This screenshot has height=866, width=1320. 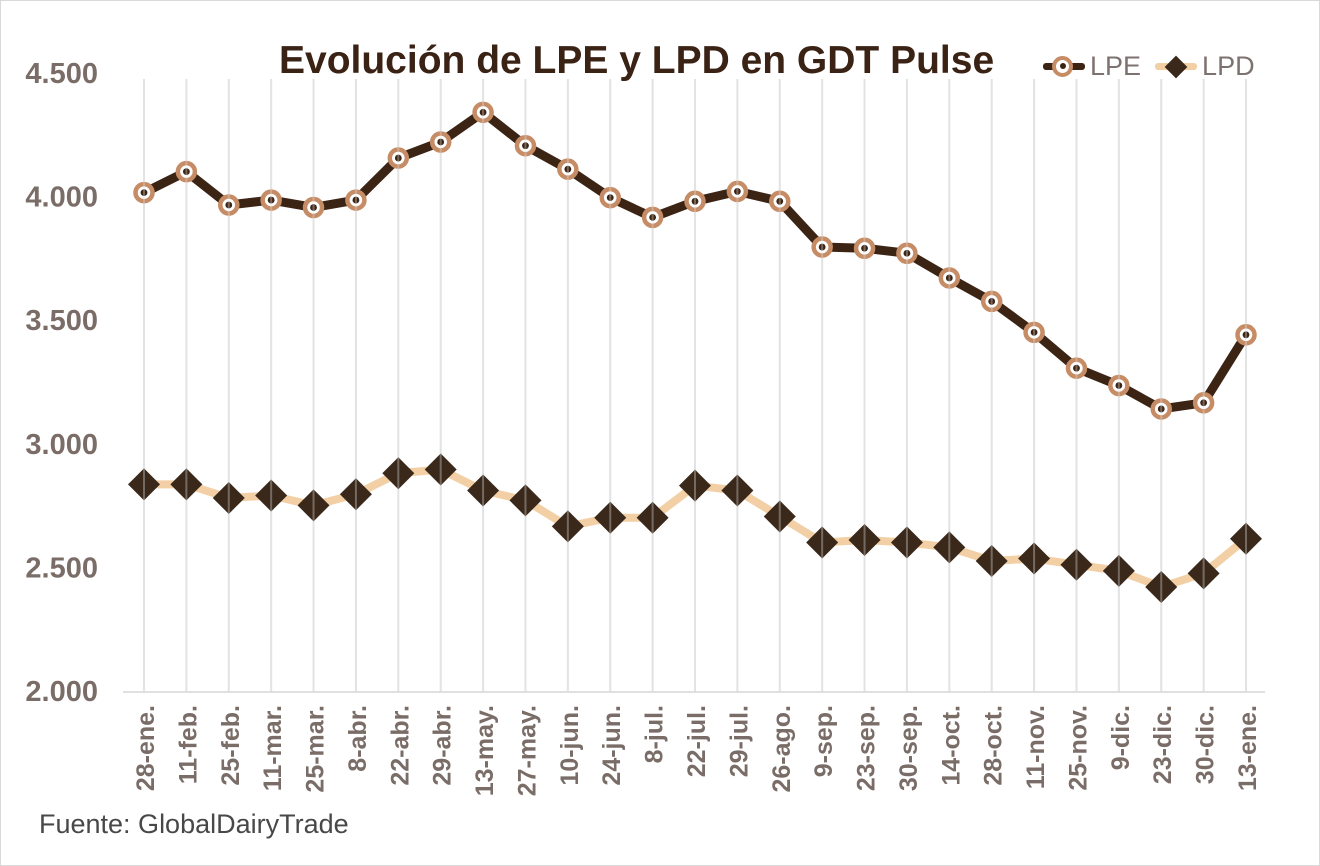 I want to click on x-axis-label: 25-nov., so click(x=1078, y=748).